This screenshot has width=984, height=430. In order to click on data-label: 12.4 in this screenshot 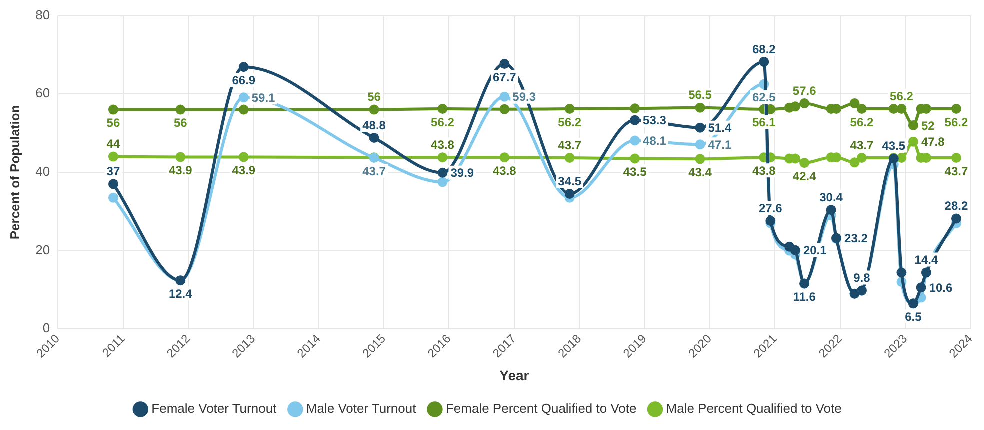, I will do `click(180, 293)`.